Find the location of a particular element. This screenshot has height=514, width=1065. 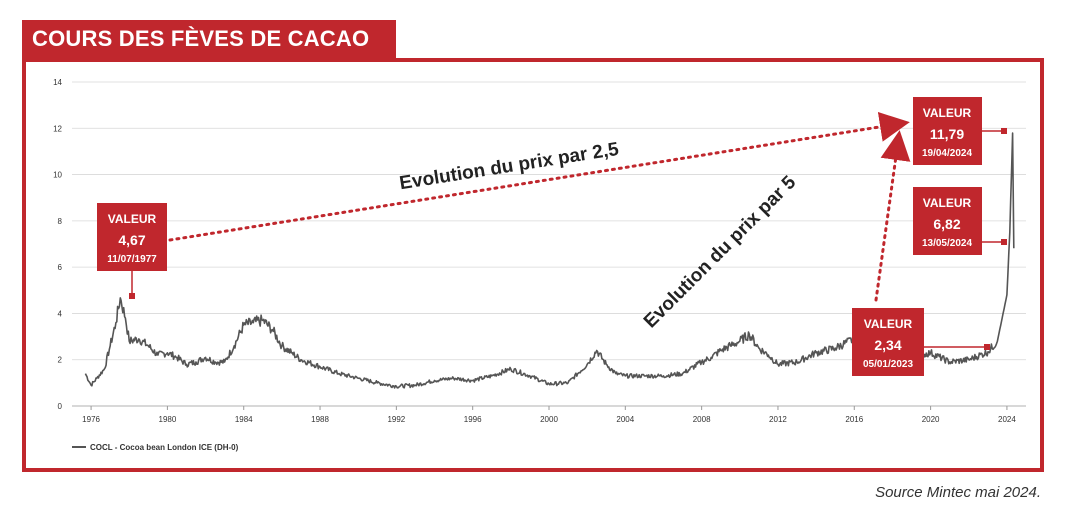

x-tick-label: 2016 is located at coordinates (854, 419).